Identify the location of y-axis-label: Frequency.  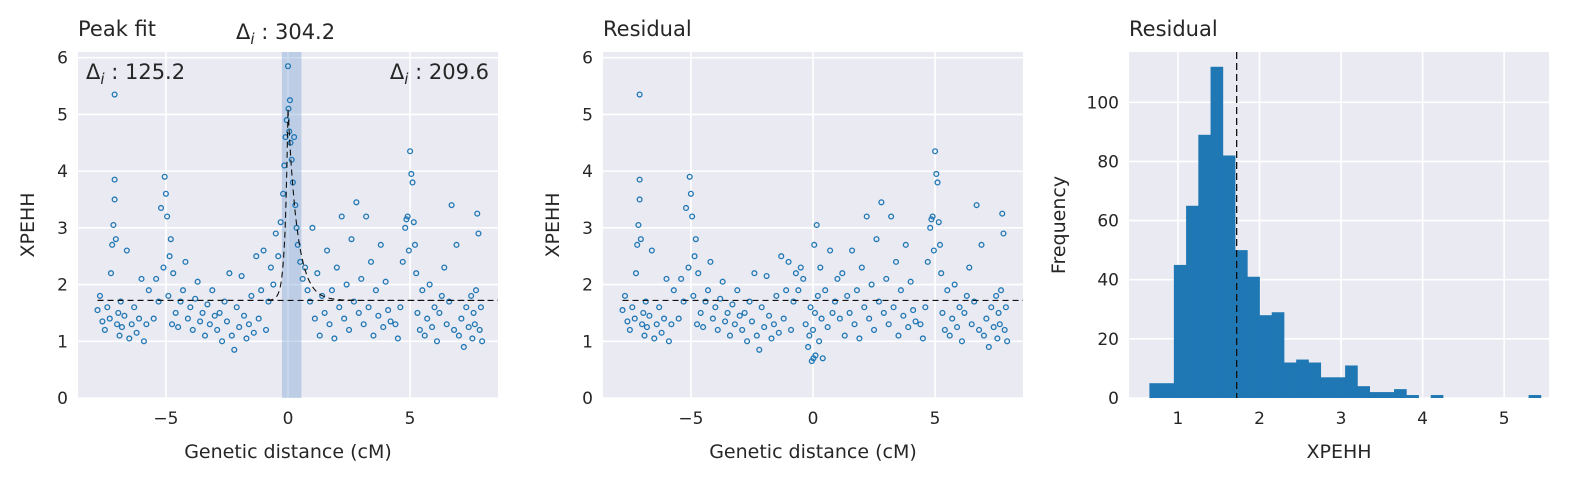
(1059, 225).